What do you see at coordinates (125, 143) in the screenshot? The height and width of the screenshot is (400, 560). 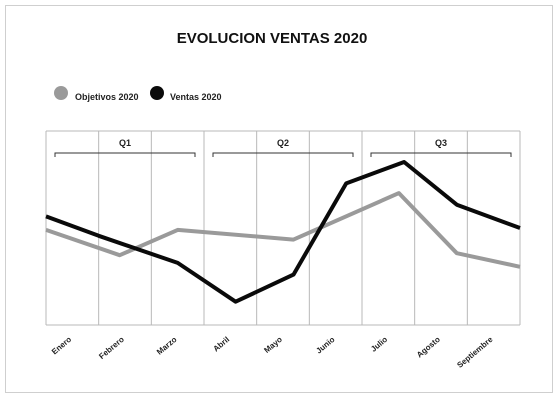 I see `quarter-label-q1: Q1` at bounding box center [125, 143].